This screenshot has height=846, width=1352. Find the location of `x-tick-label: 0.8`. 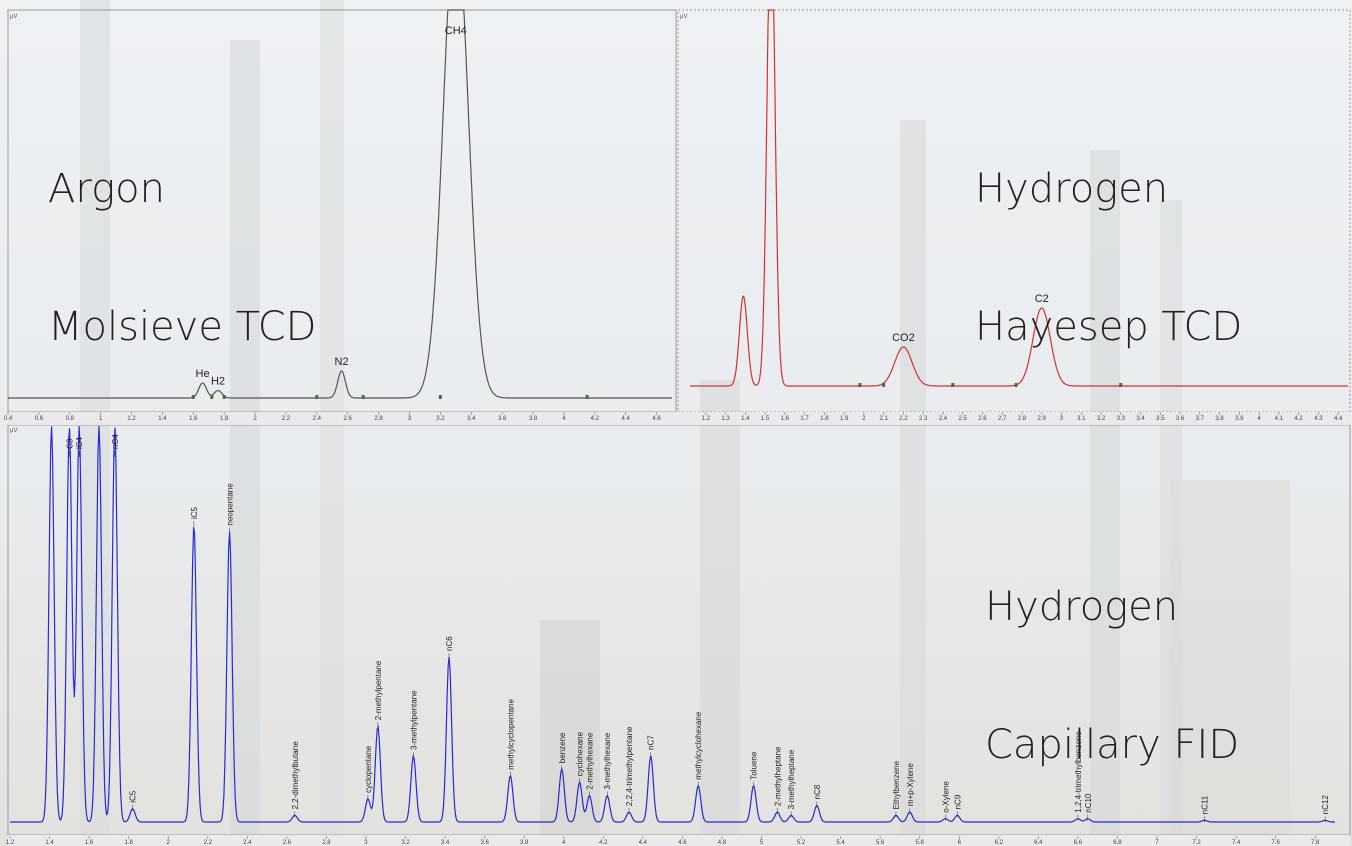

x-tick-label: 0.8 is located at coordinates (70, 419).